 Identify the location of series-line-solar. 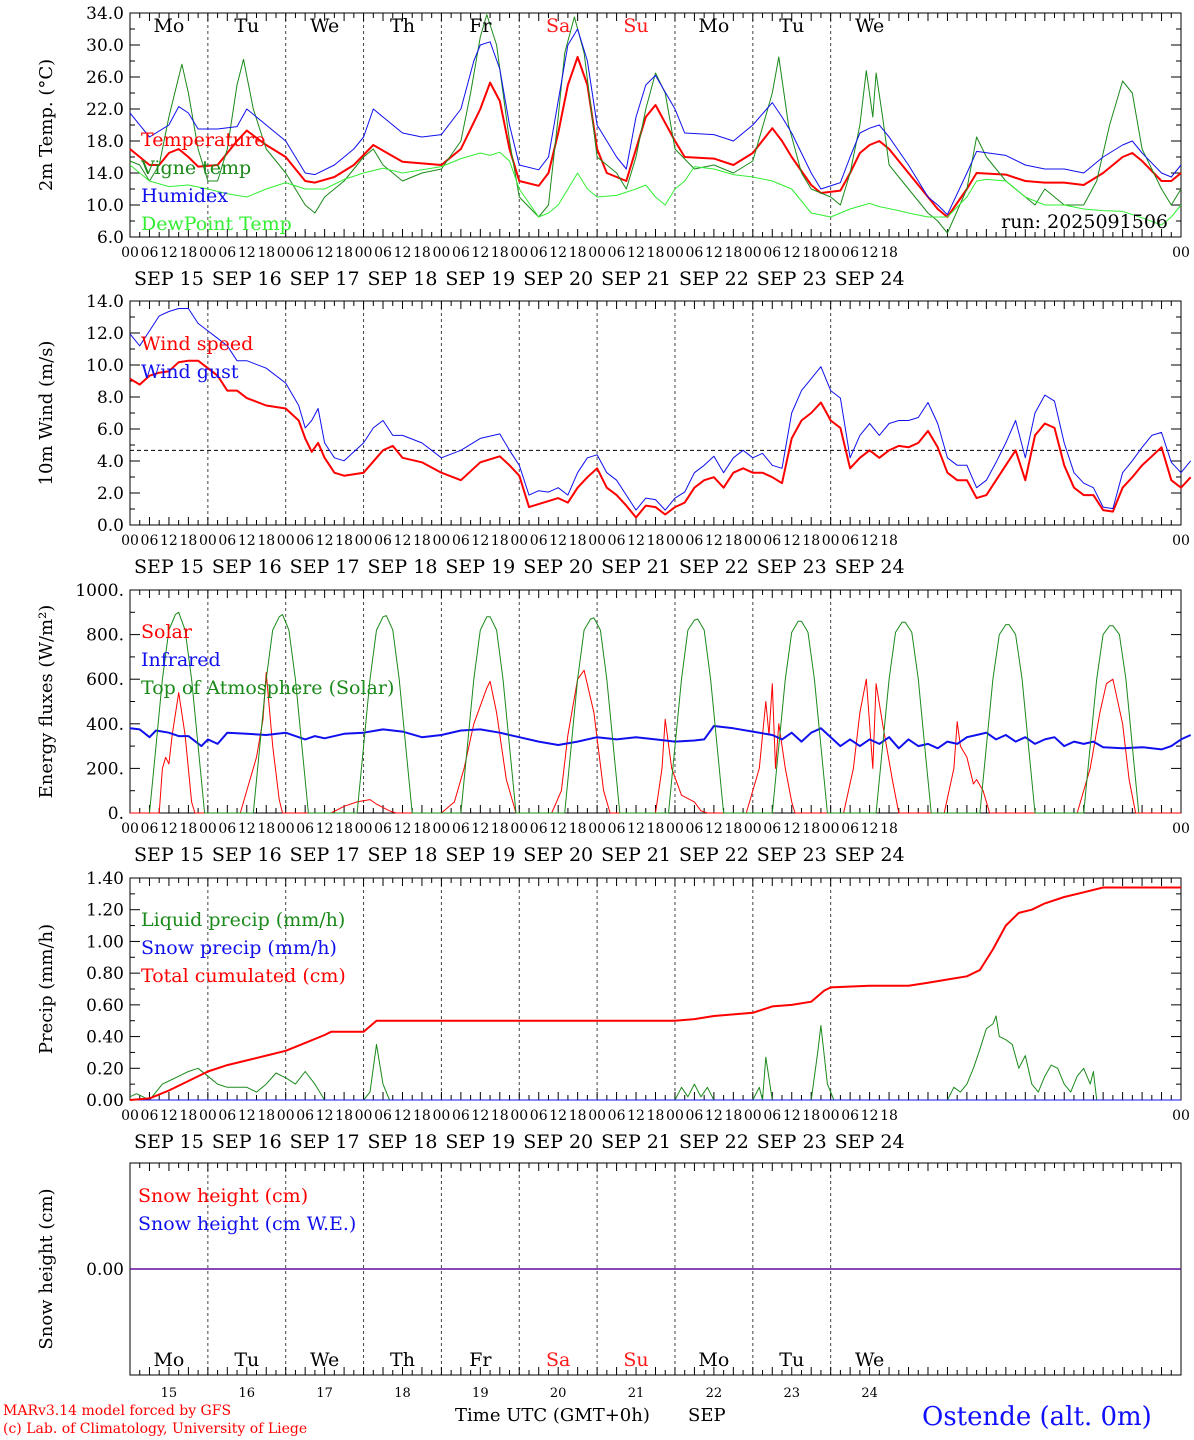
(655, 741).